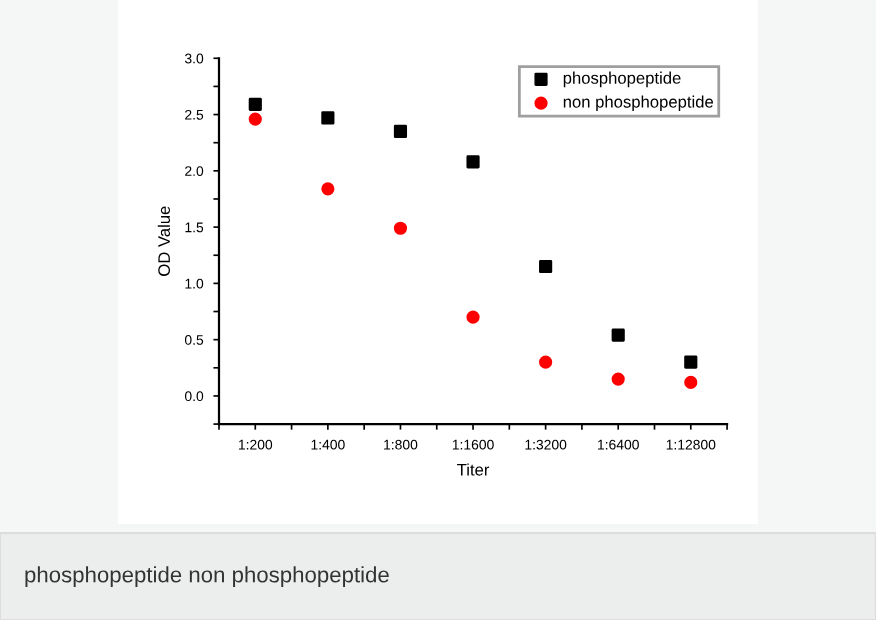 This screenshot has width=876, height=620. What do you see at coordinates (164, 241) in the screenshot?
I see `y-axis-title: OD Value` at bounding box center [164, 241].